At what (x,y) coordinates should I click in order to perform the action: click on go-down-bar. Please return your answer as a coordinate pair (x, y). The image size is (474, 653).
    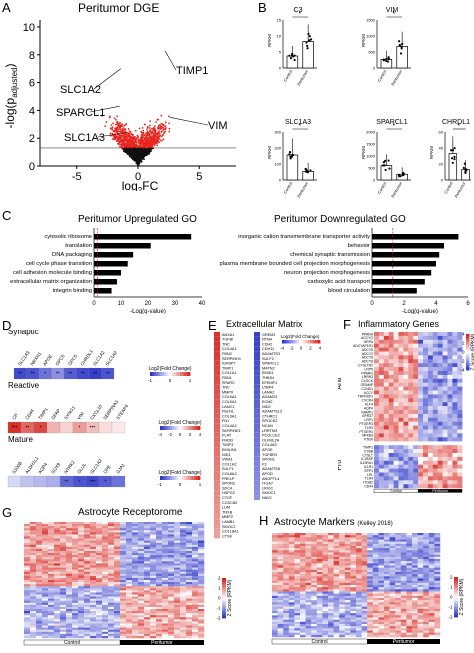
    Looking at the image, I should click on (398, 282).